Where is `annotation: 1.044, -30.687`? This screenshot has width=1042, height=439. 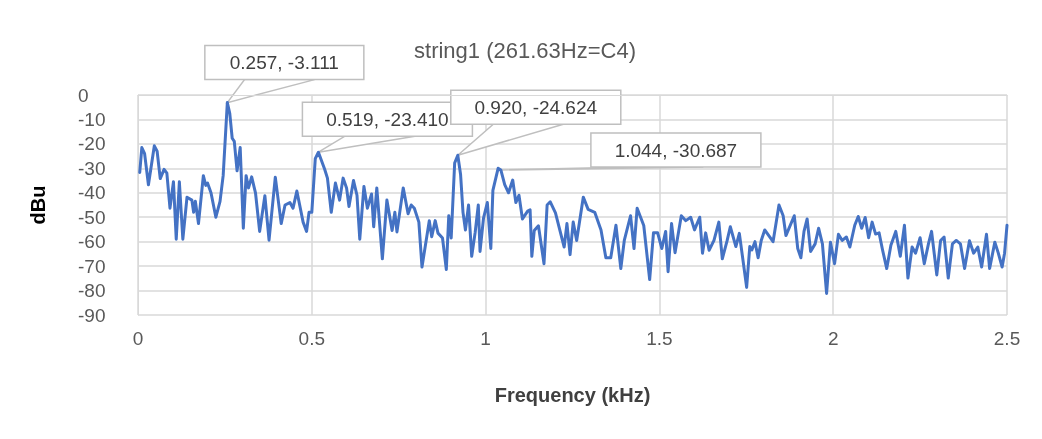
annotation: 1.044, -30.687 is located at coordinates (676, 150).